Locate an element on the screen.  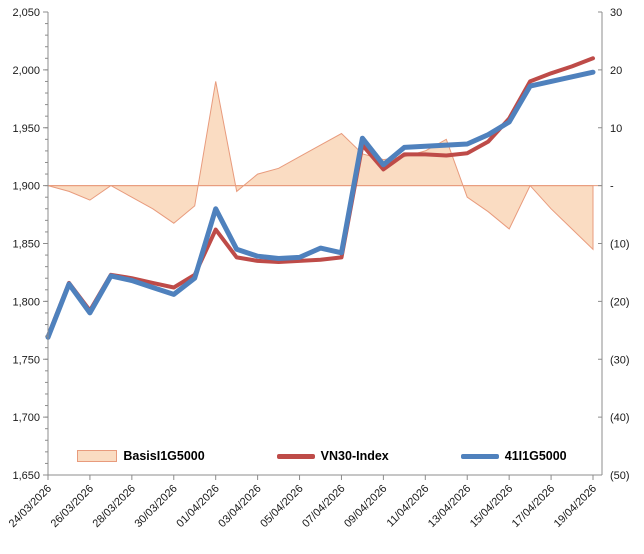
right-axis-tick-label: (40) is located at coordinates (620, 418).